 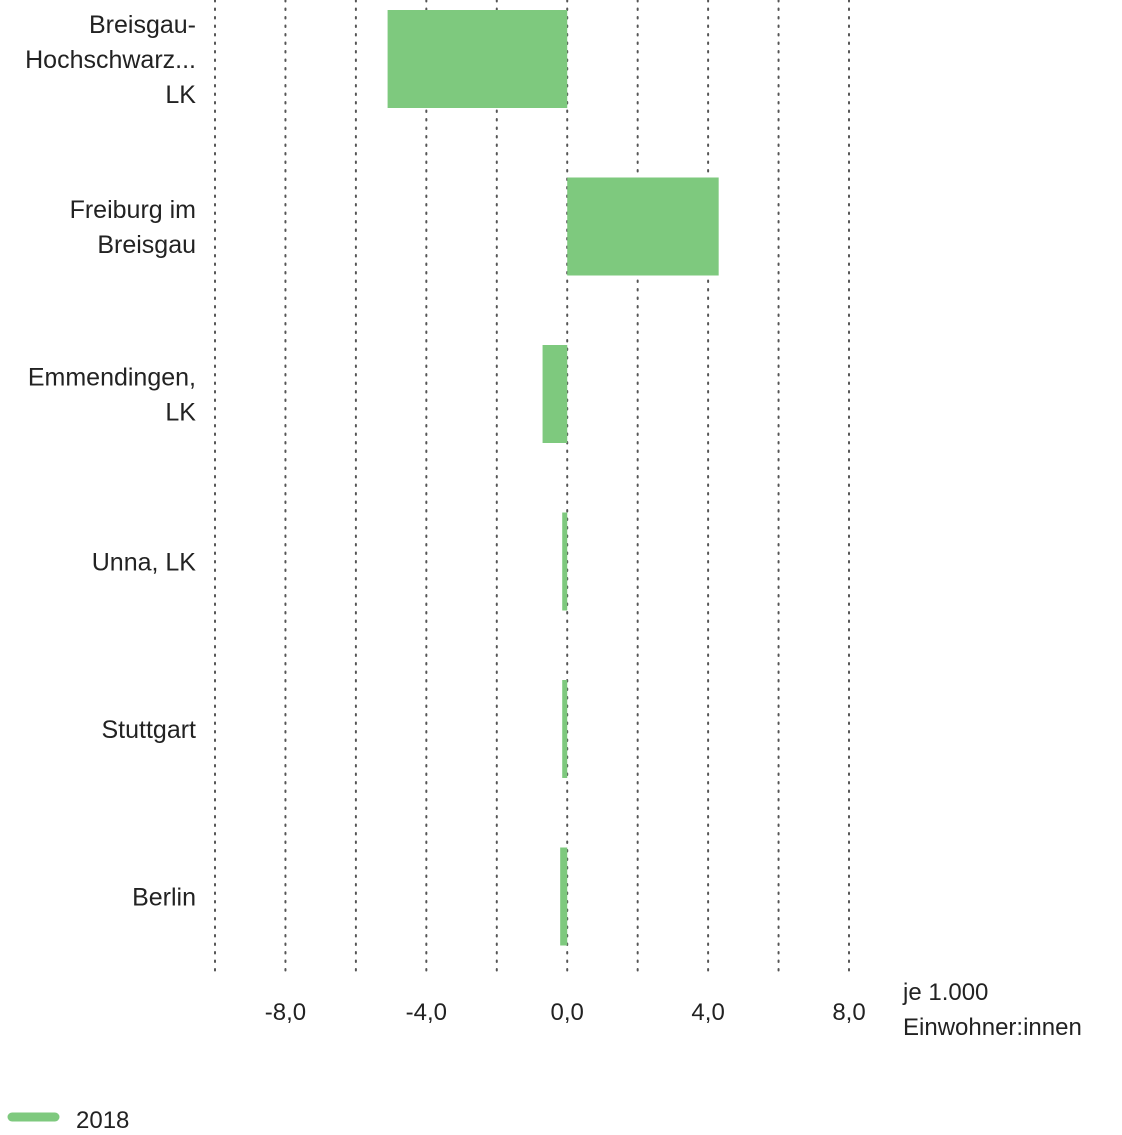 What do you see at coordinates (149, 730) in the screenshot?
I see `category-label: Stuttgart` at bounding box center [149, 730].